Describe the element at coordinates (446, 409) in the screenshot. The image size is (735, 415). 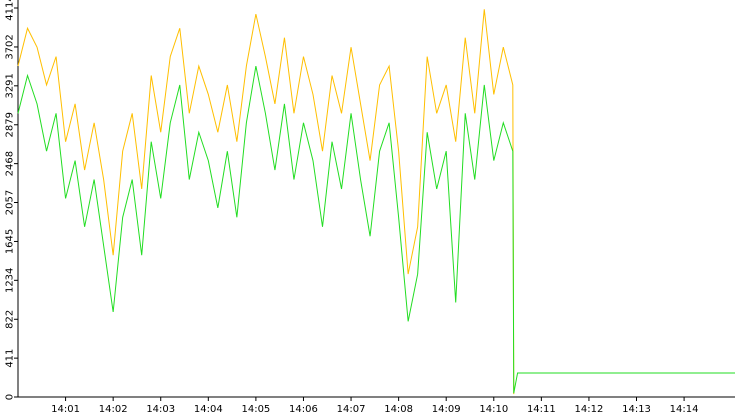
I see `x-tick-label: 14:09` at that location.